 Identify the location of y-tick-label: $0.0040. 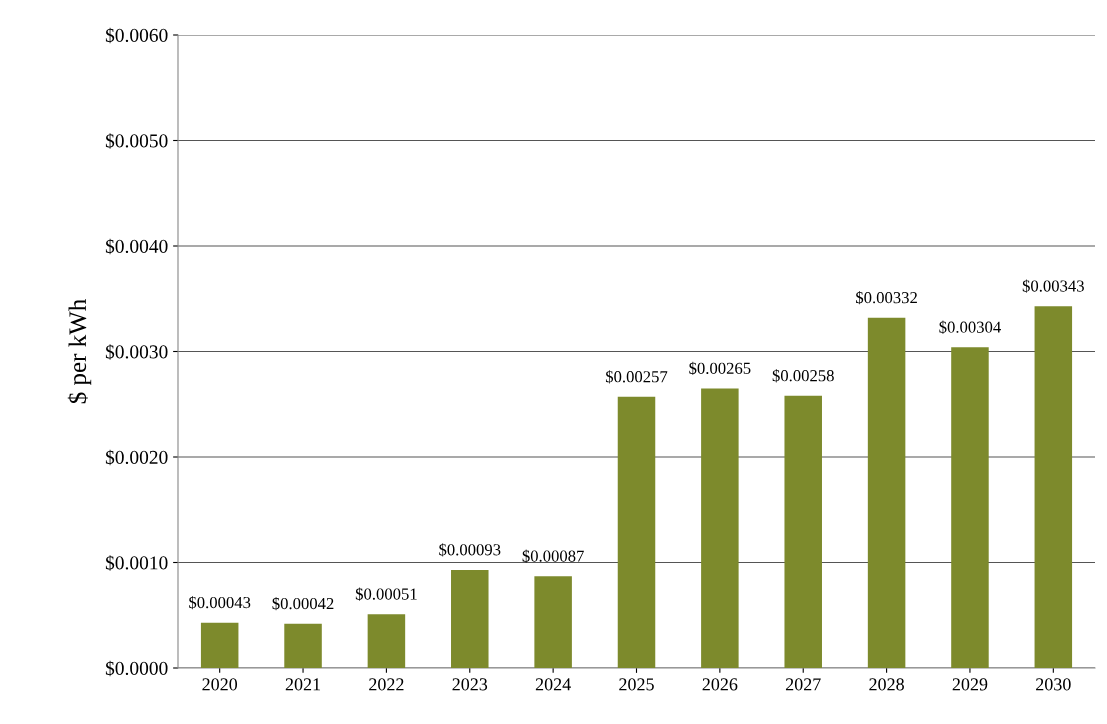
(136, 246).